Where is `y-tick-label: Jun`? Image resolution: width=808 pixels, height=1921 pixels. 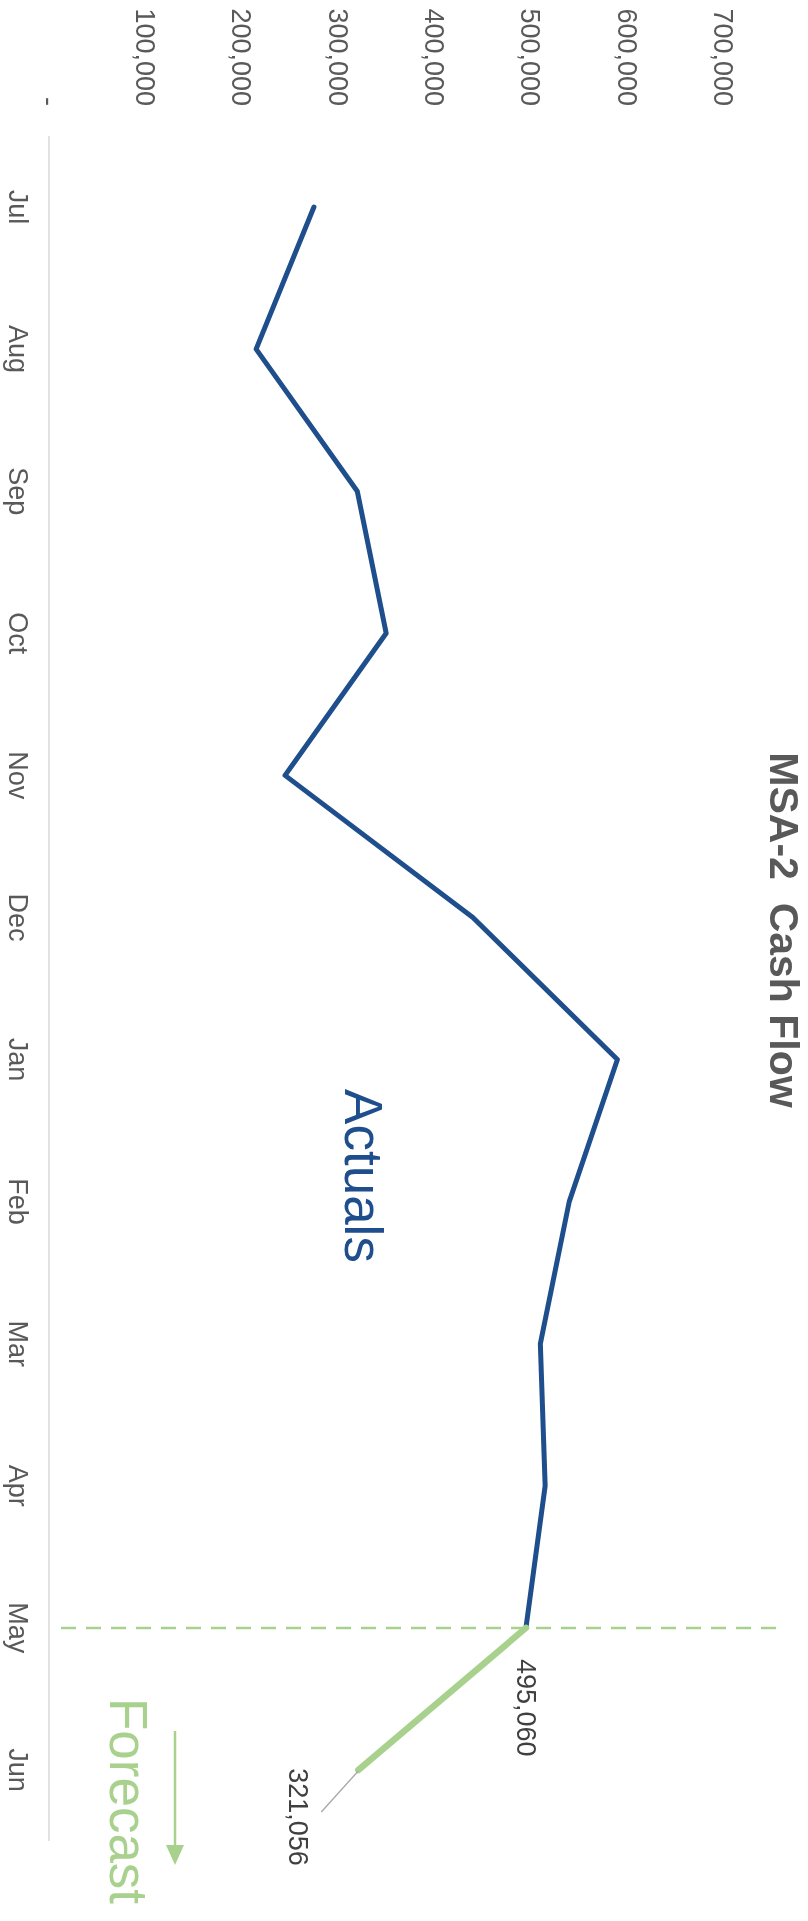
y-tick-label: Jun is located at coordinates (18, 1770).